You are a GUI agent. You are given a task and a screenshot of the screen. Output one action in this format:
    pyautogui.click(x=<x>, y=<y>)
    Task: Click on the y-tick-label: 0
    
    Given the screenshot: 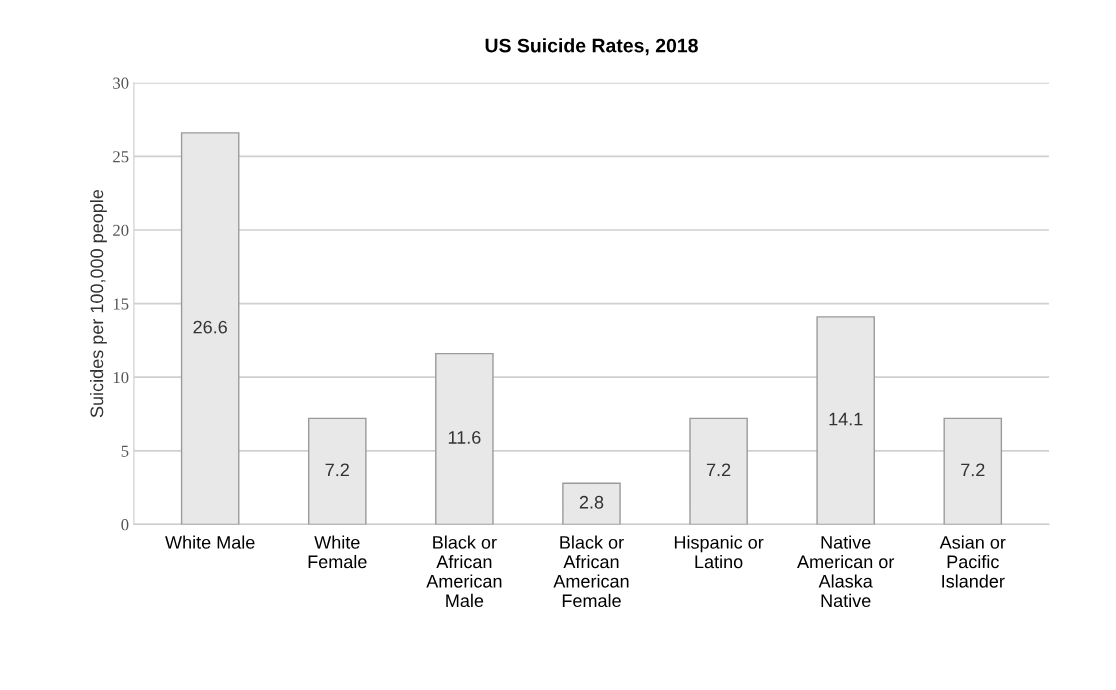 What is the action you would take?
    pyautogui.click(x=125, y=525)
    